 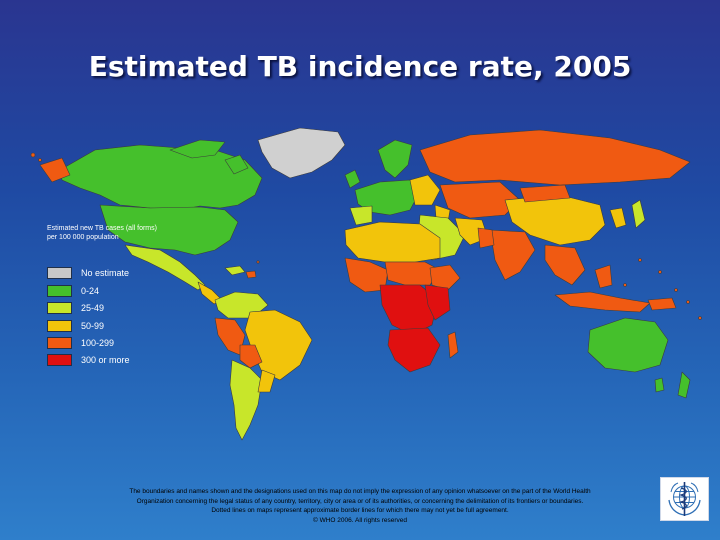 I want to click on legend-item-300-or-more: 300 or more, so click(x=88, y=360).